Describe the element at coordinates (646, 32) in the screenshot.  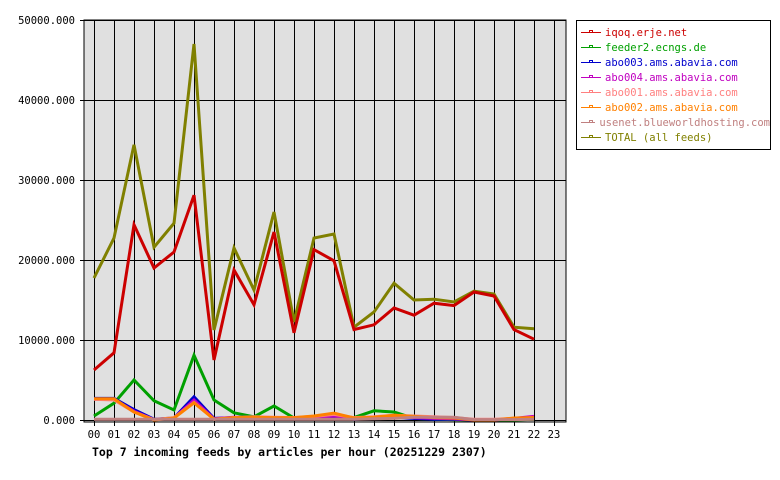
I see `legend-label: iqoq.erje.net` at that location.